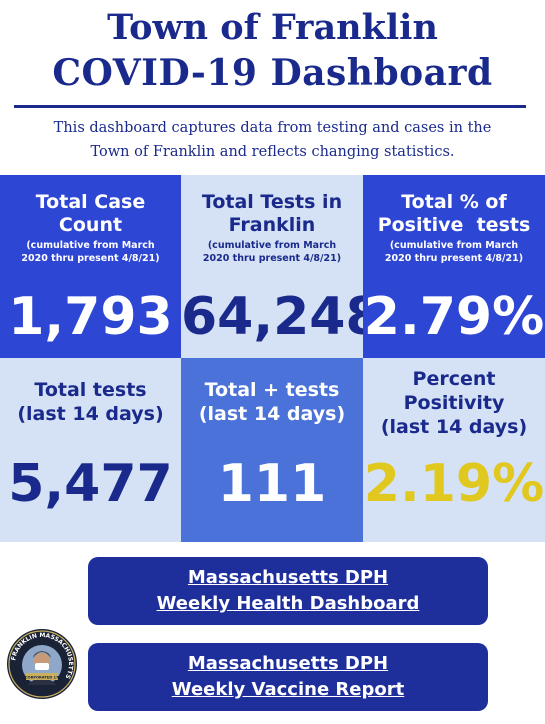  Describe the element at coordinates (272, 484) in the screenshot. I see `positive-14-days-value: 111` at that location.